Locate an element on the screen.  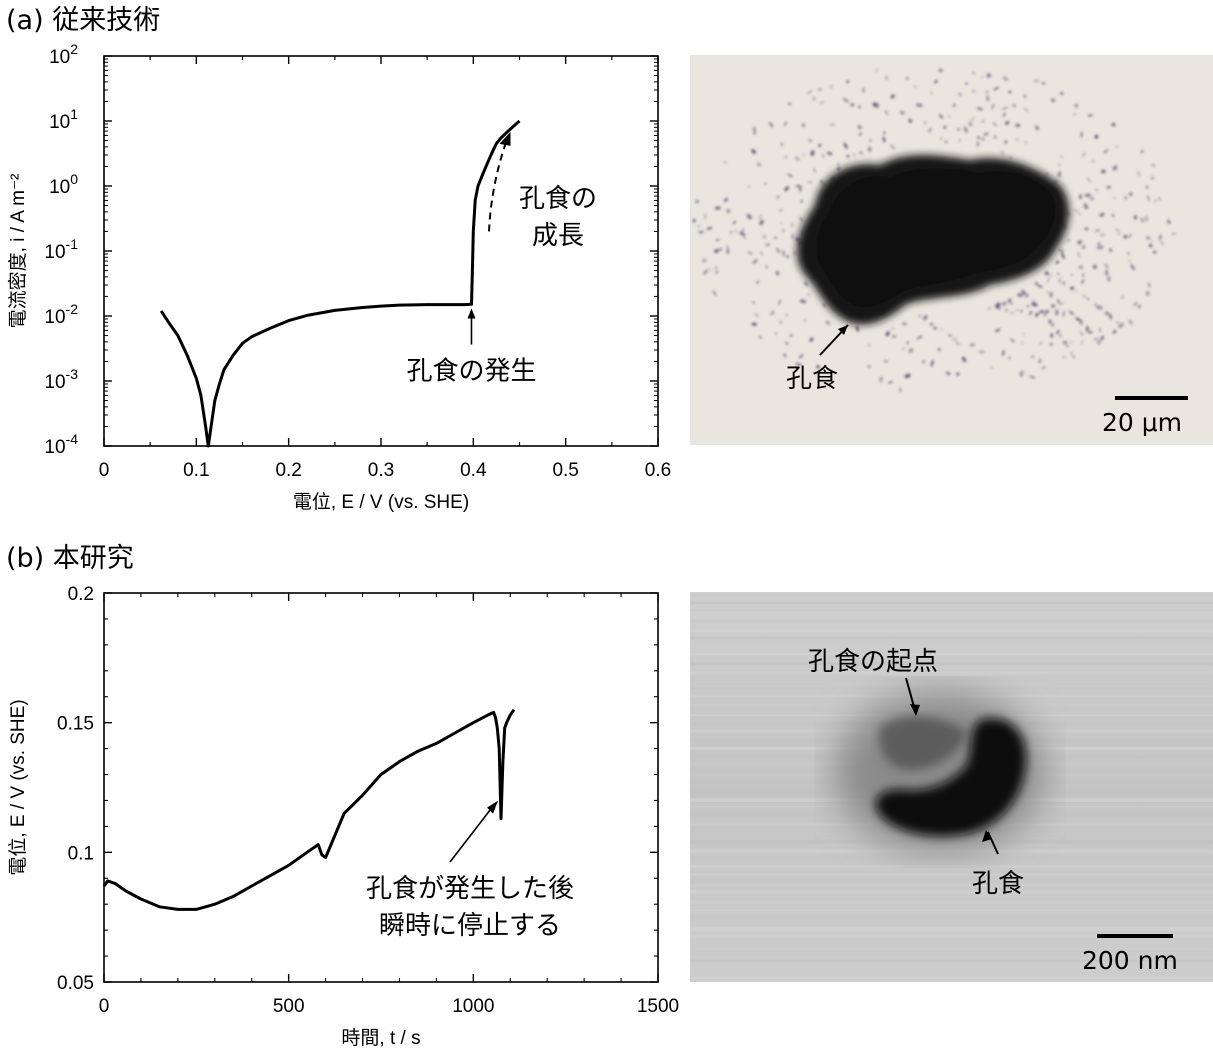
chart-a-growth-label-line: 孔食の is located at coordinates (558, 199).